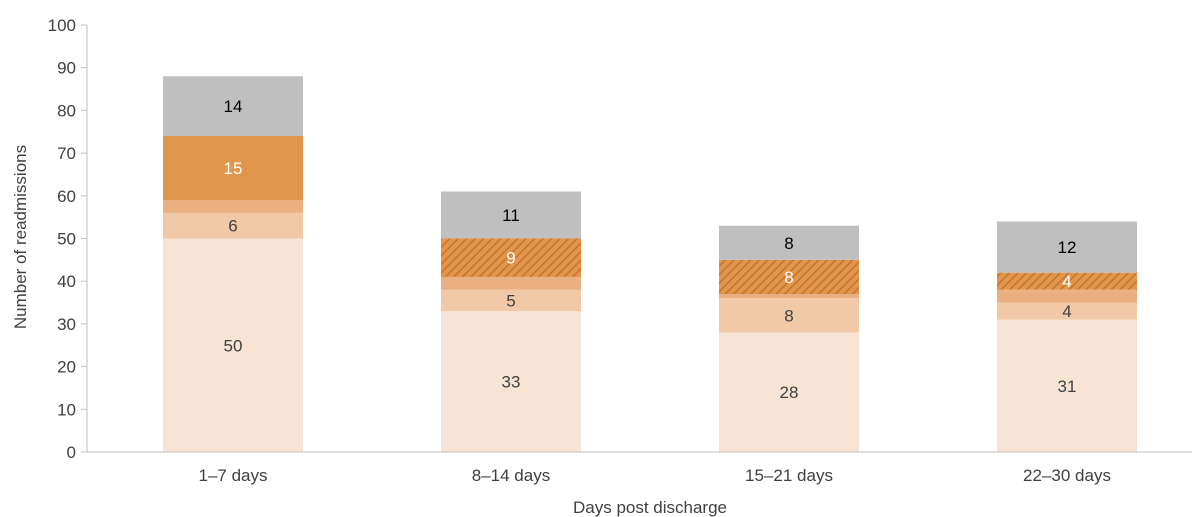 The image size is (1192, 517). I want to click on data-label-s2-c4: 4, so click(1066, 311).